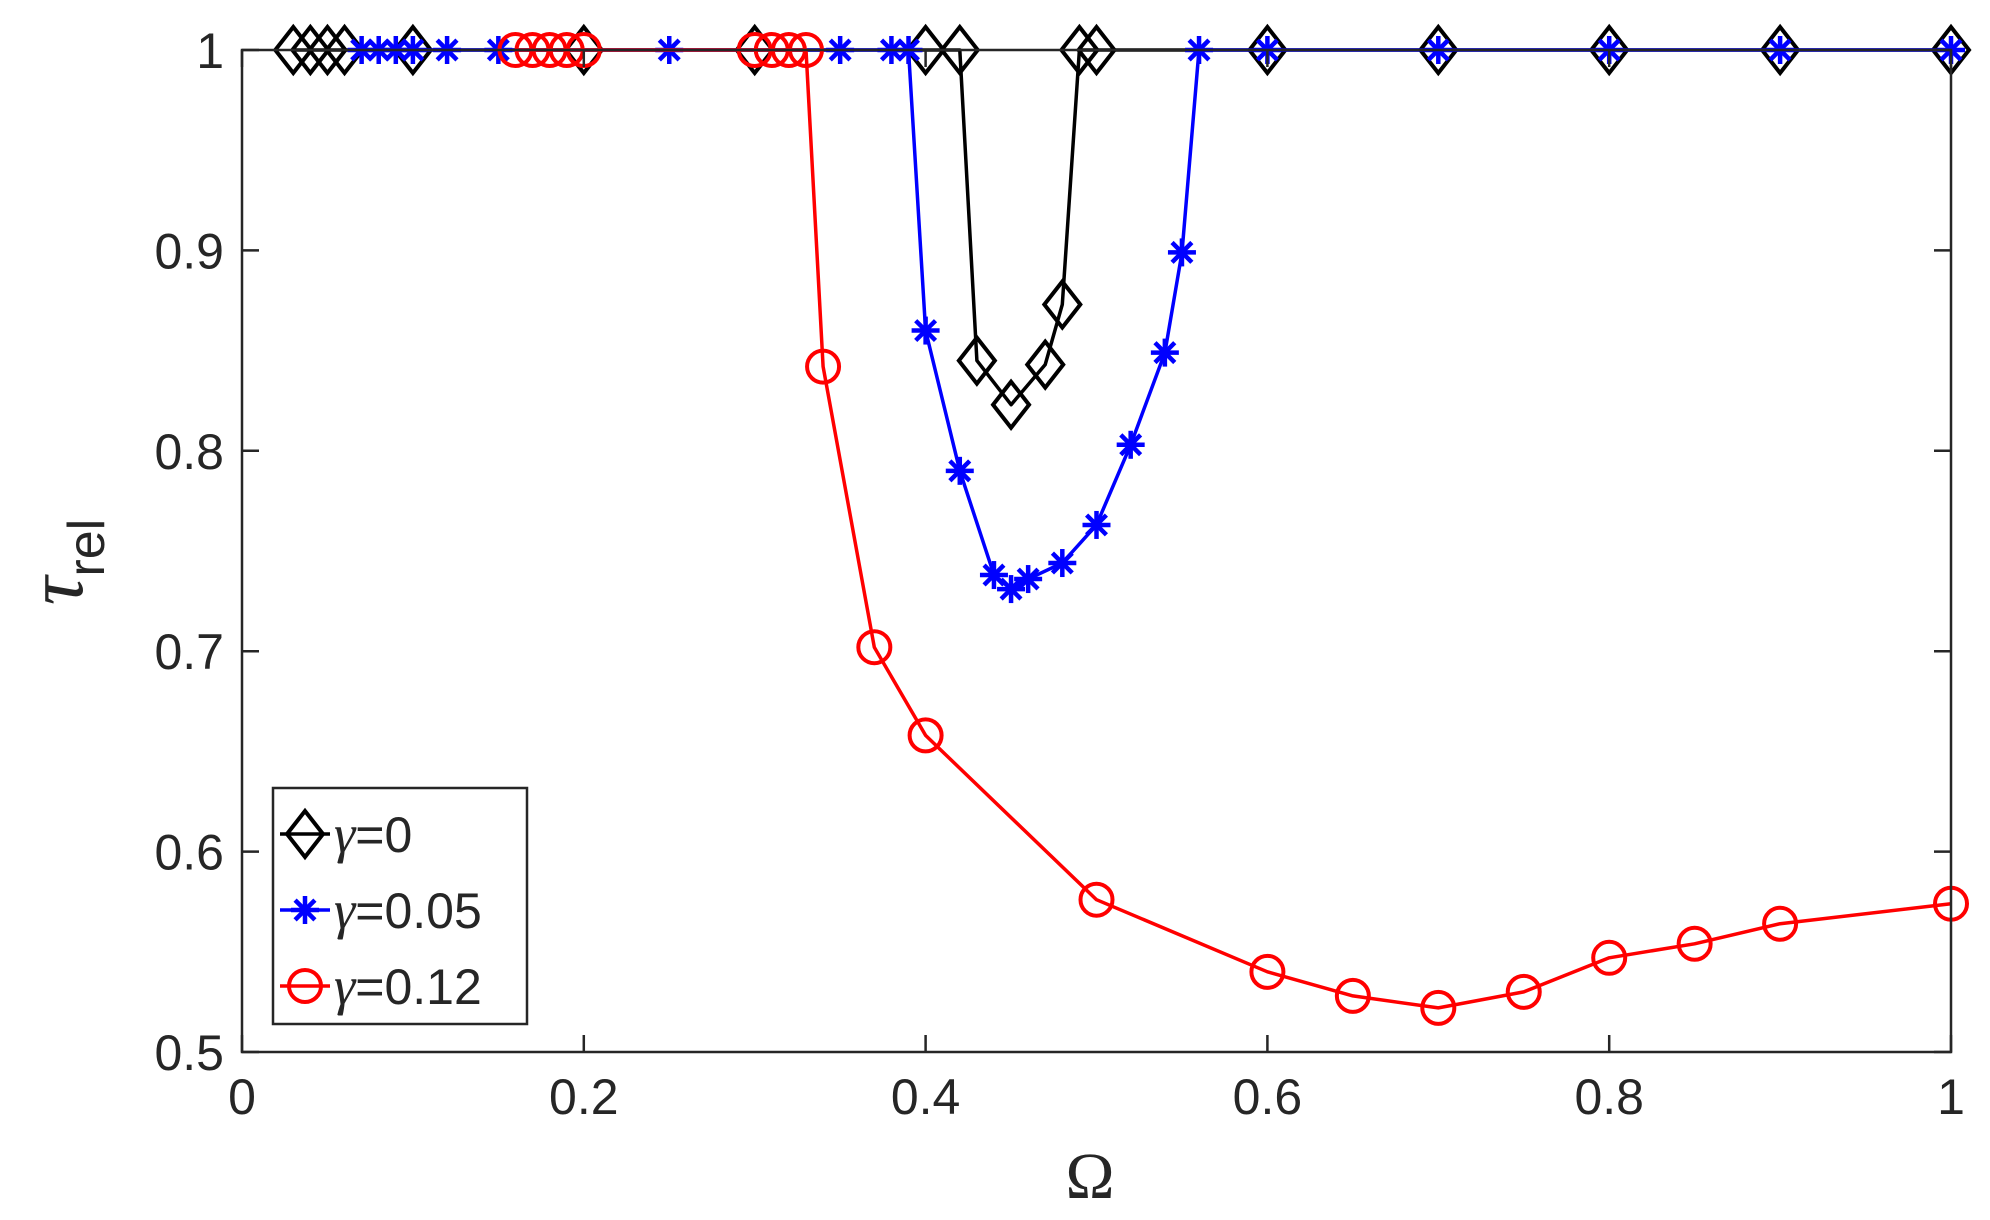 The width and height of the screenshot is (1990, 1220). I want to click on y-tick-label: 0.9, so click(189, 251).